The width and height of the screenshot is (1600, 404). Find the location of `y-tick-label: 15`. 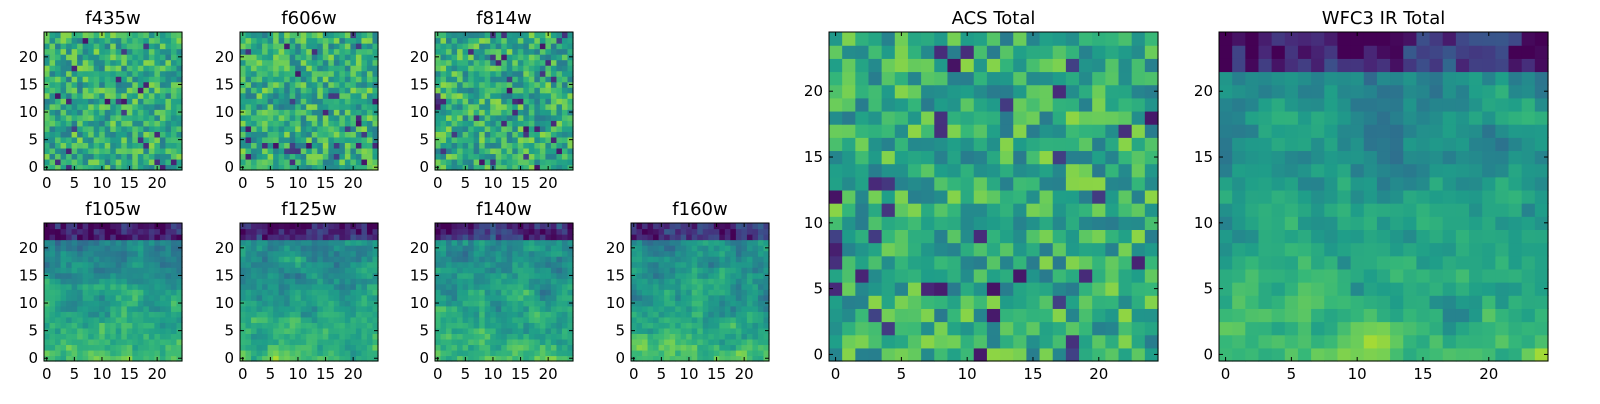

y-tick-label: 15 is located at coordinates (419, 275).